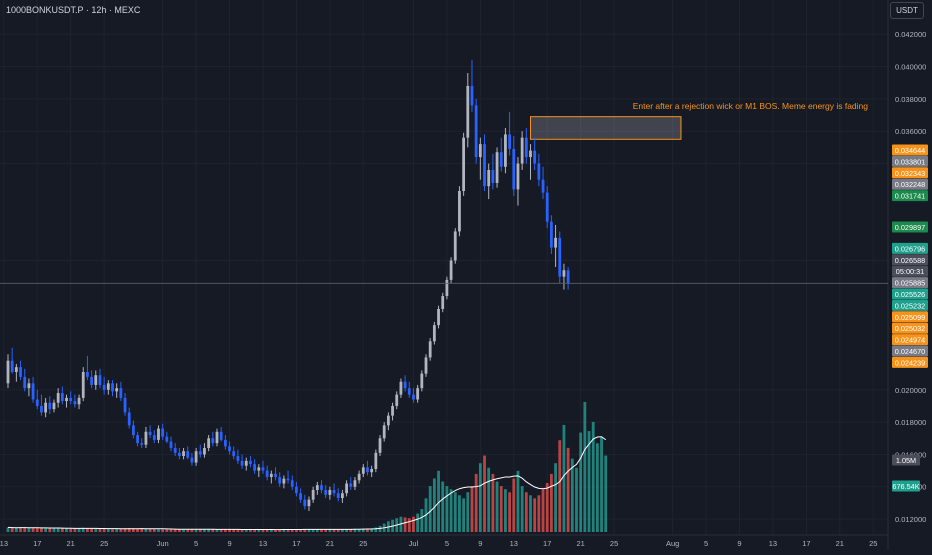  Describe the element at coordinates (73, 10) in the screenshot. I see `symbol-title: 1000BONKUSDT.P · 12h · MEXC` at that location.